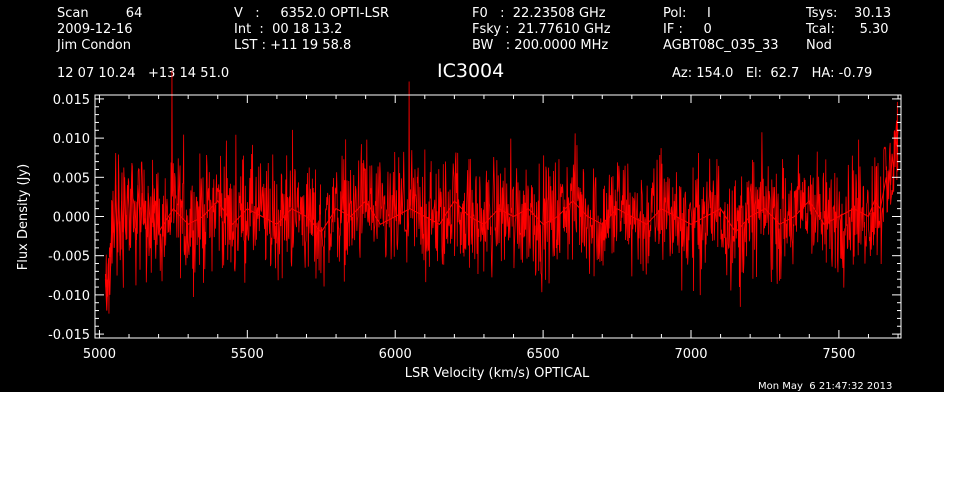 The height and width of the screenshot is (490, 962). What do you see at coordinates (95, 29) in the screenshot?
I see `header-date: 2009-12-16` at bounding box center [95, 29].